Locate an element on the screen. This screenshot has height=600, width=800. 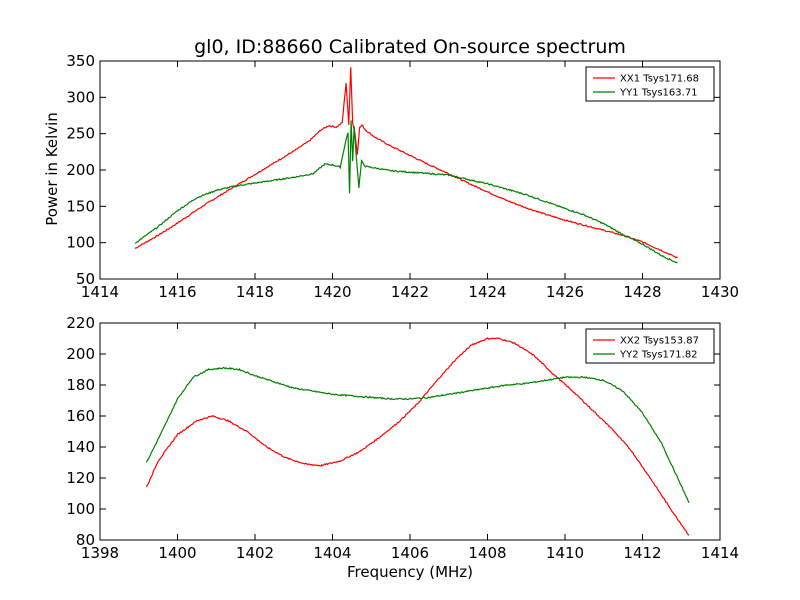
x-tick-label: 1418 is located at coordinates (255, 292).